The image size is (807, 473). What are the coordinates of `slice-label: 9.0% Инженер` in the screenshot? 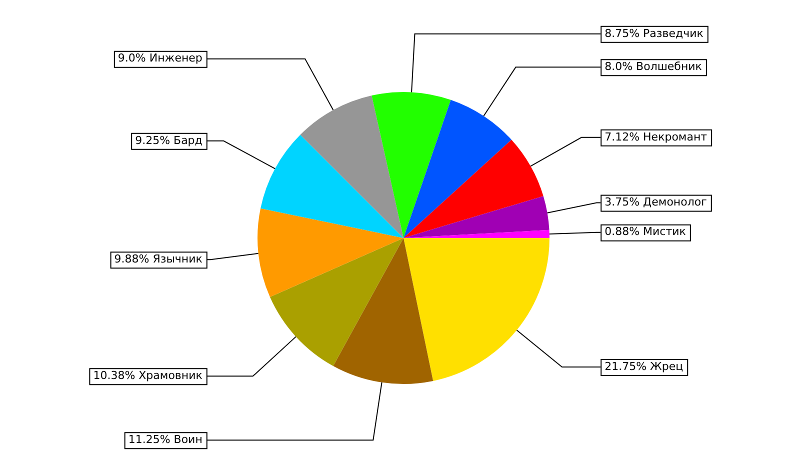 It's located at (160, 58).